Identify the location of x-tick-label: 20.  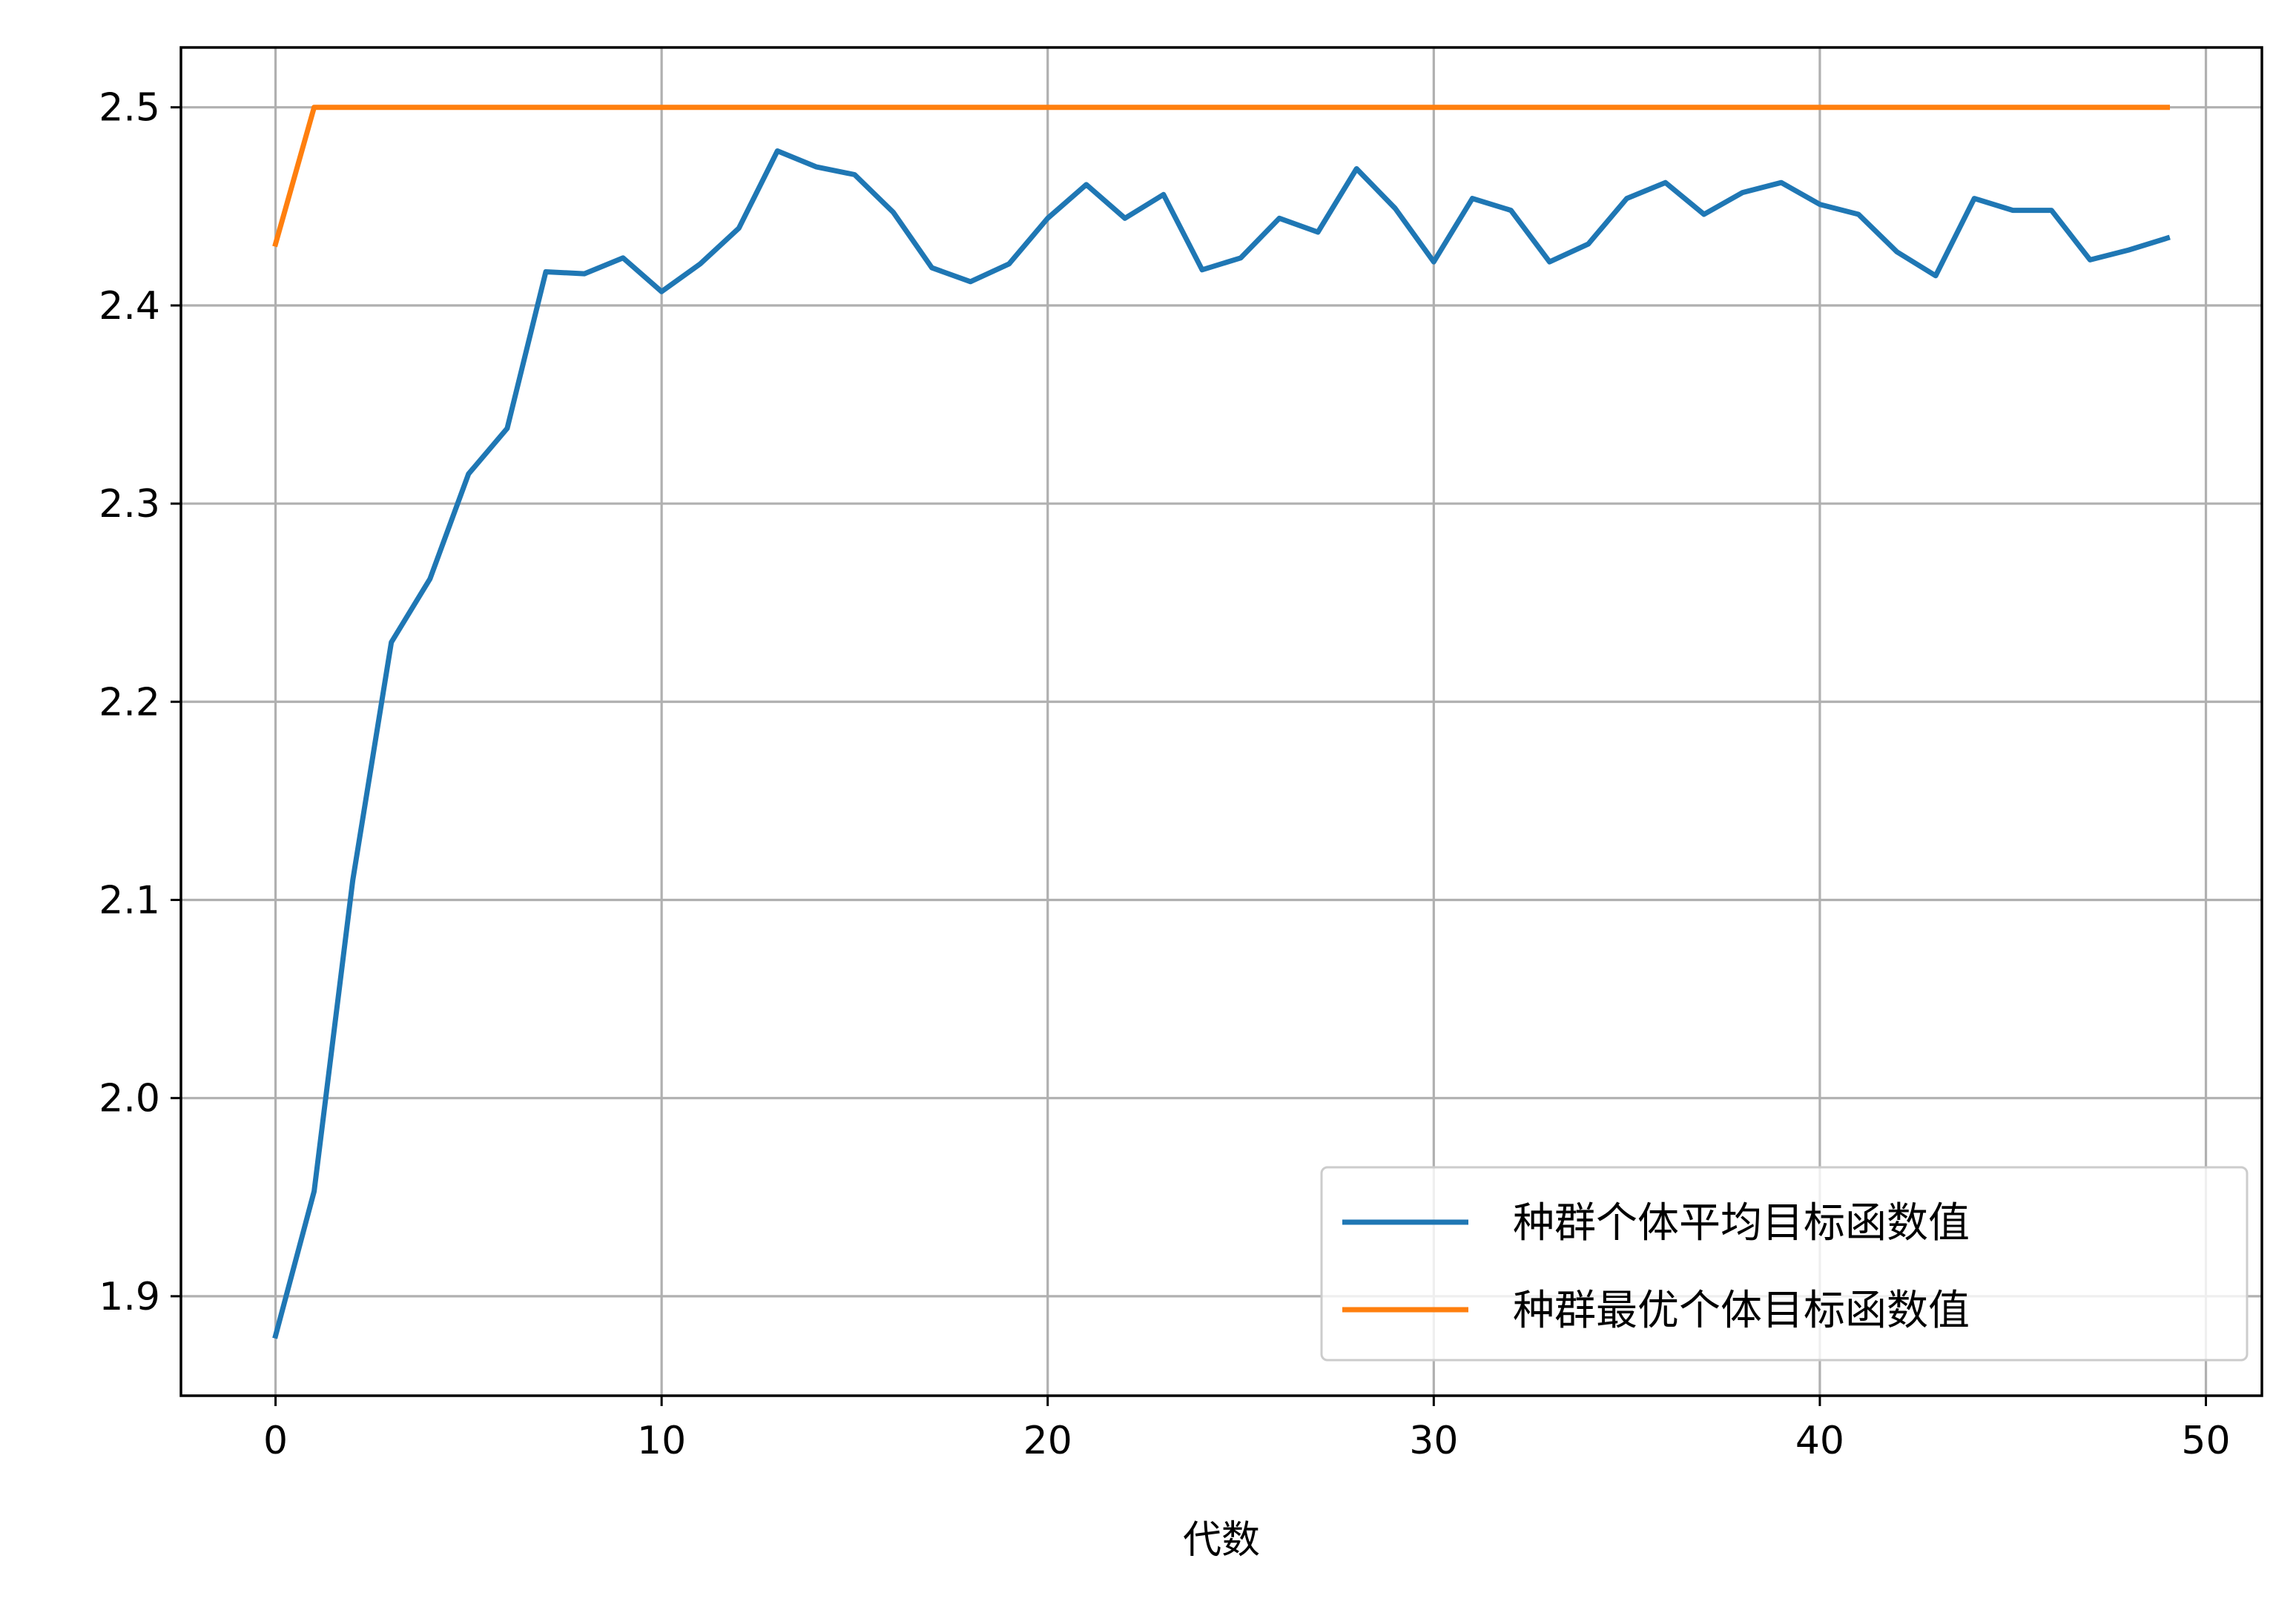
(1047, 1441).